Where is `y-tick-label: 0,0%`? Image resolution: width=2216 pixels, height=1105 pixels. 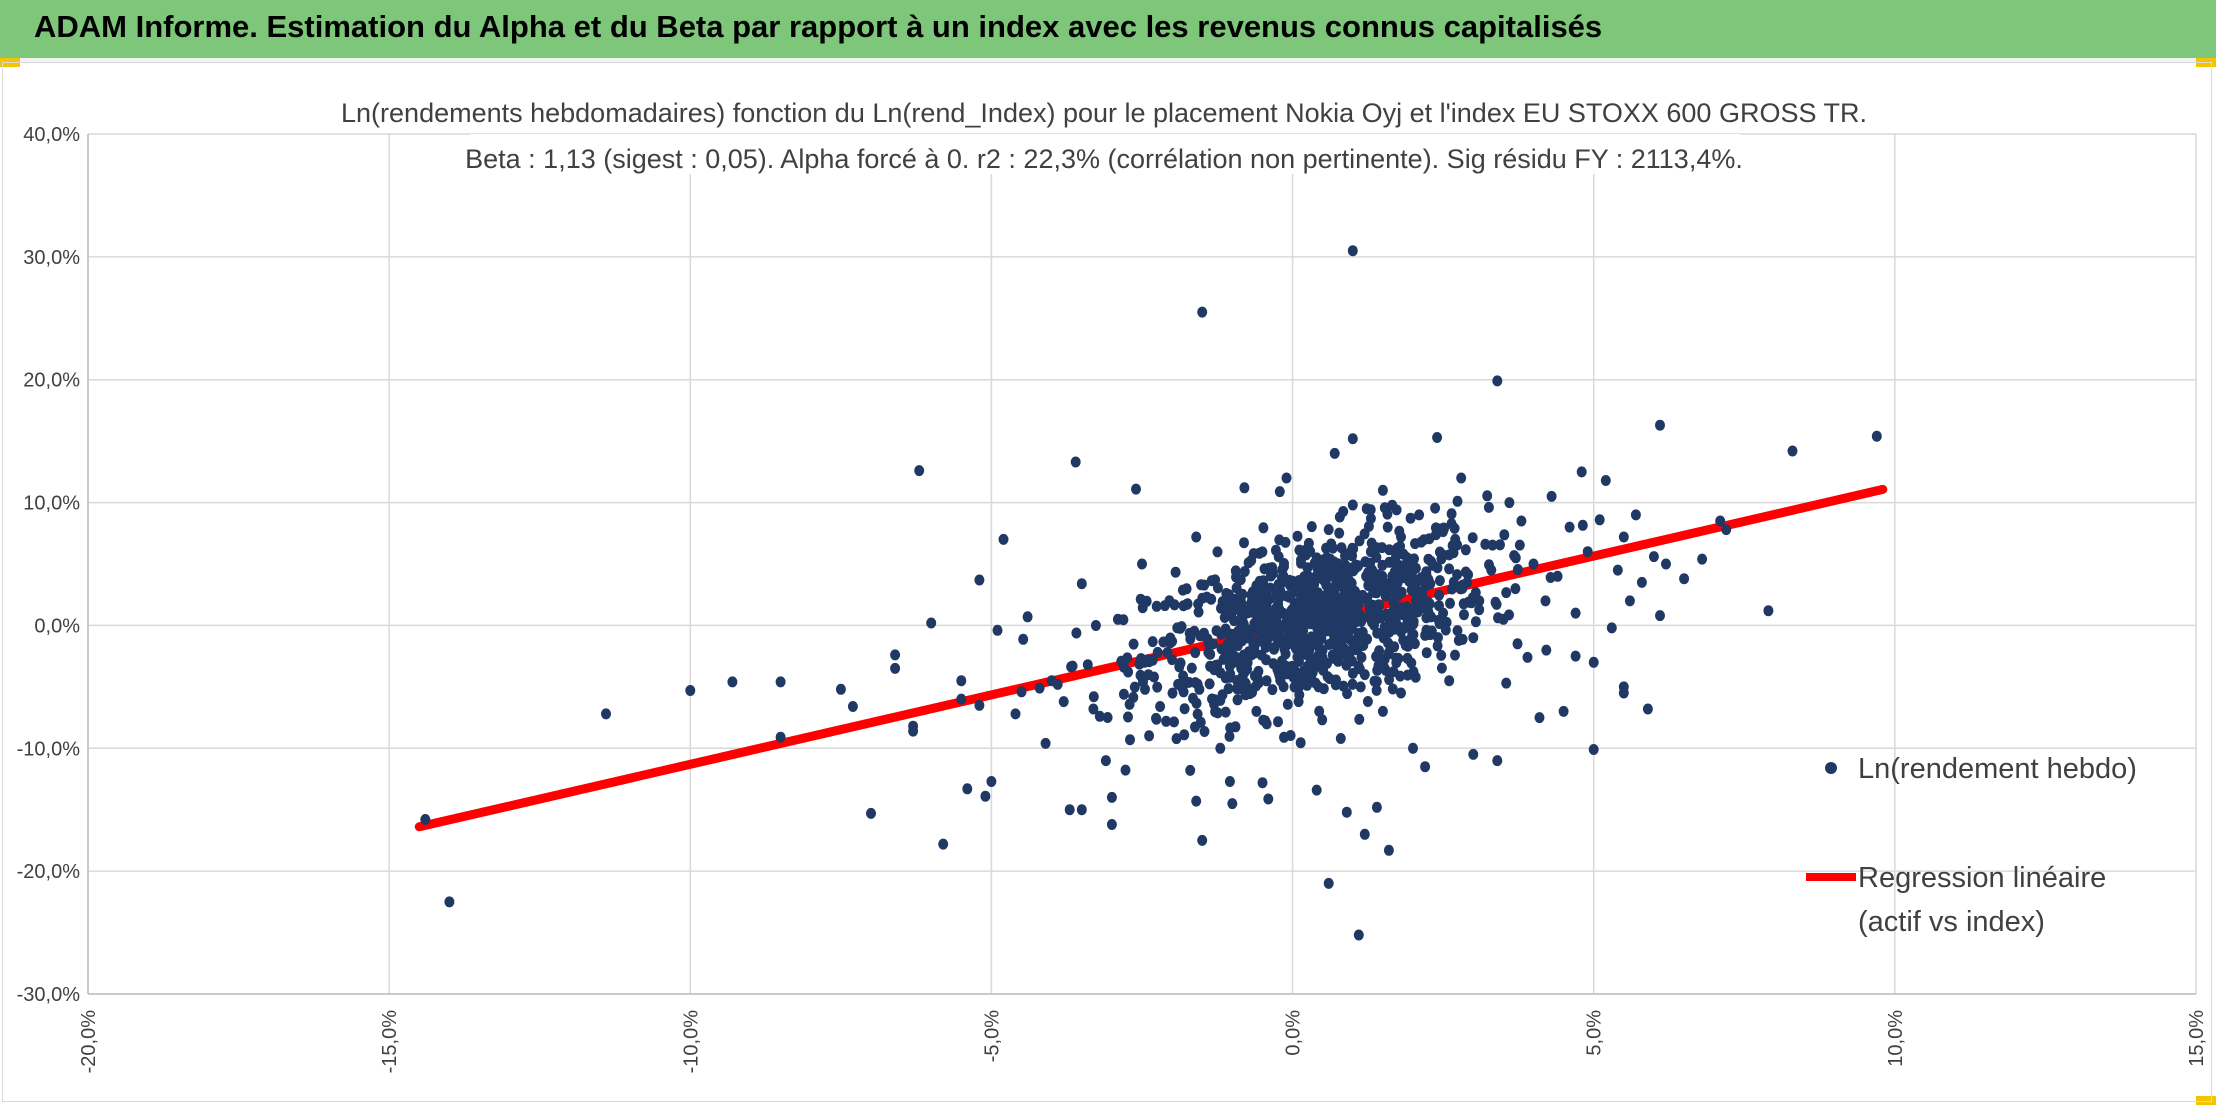
y-tick-label: 0,0% is located at coordinates (57, 626).